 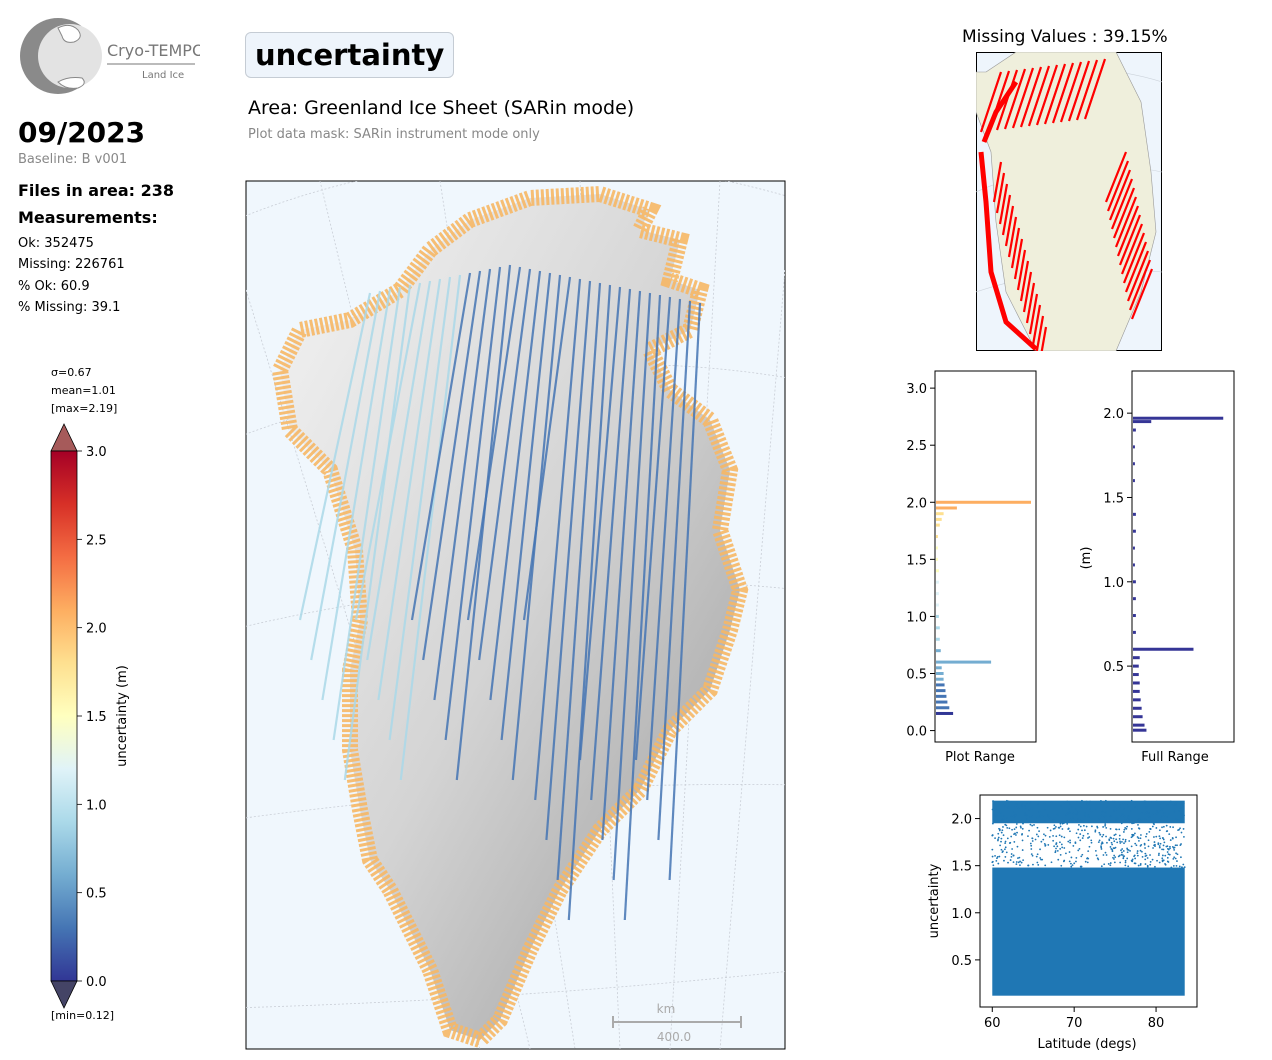 I want to click on logo-subtitle: Land Ice, so click(x=163, y=75).